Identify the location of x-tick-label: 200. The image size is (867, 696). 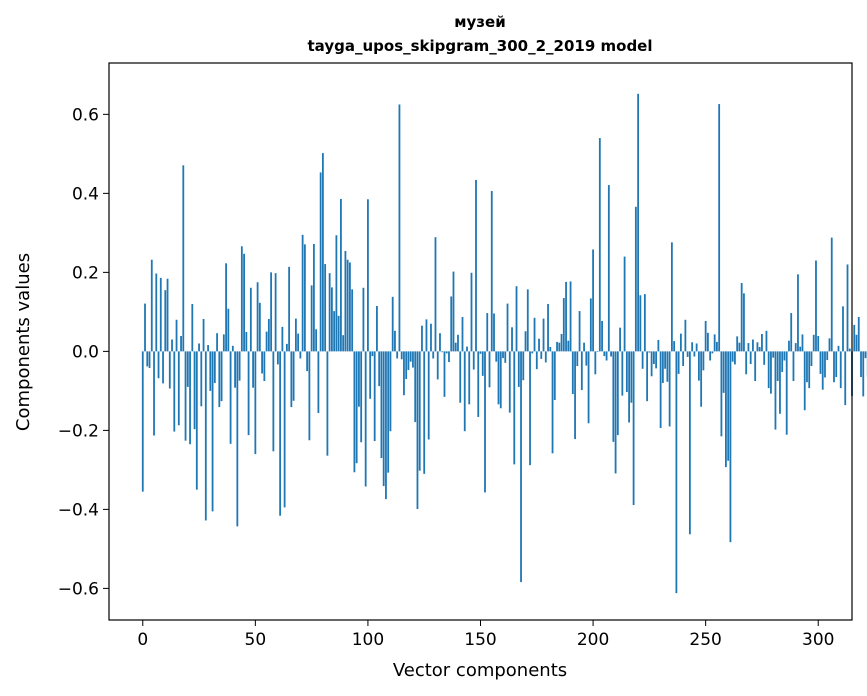
(593, 640).